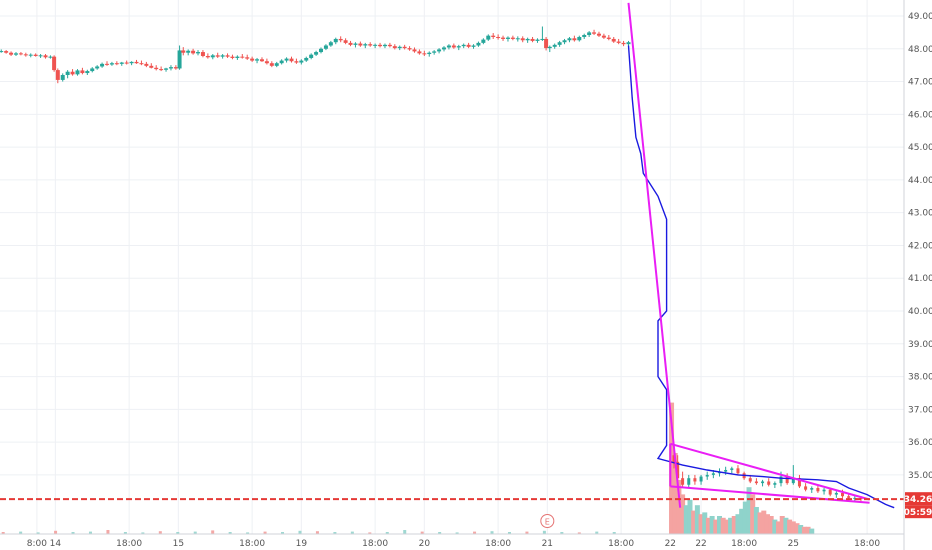  Describe the element at coordinates (920, 476) in the screenshot. I see `price-tick-label: 35.00` at that location.